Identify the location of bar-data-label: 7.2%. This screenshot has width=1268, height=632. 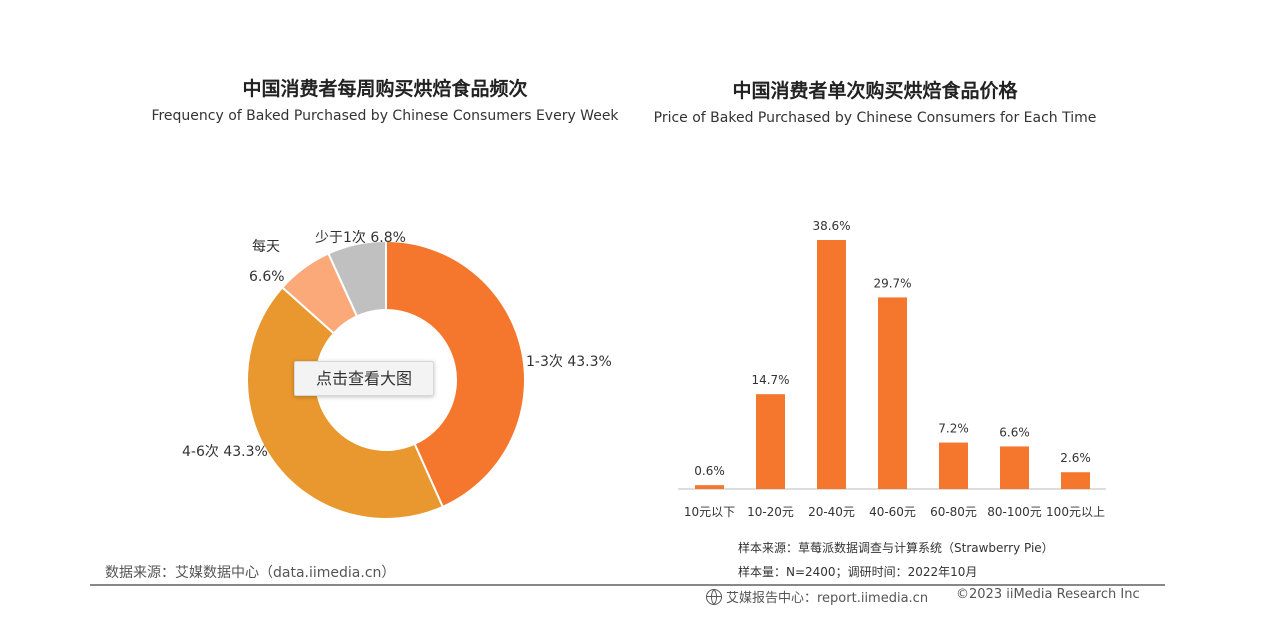
(953, 429).